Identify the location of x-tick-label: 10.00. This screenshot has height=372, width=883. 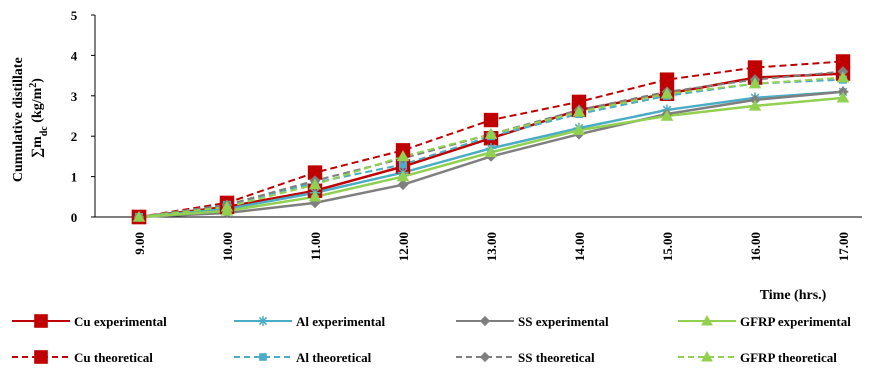
(227, 246).